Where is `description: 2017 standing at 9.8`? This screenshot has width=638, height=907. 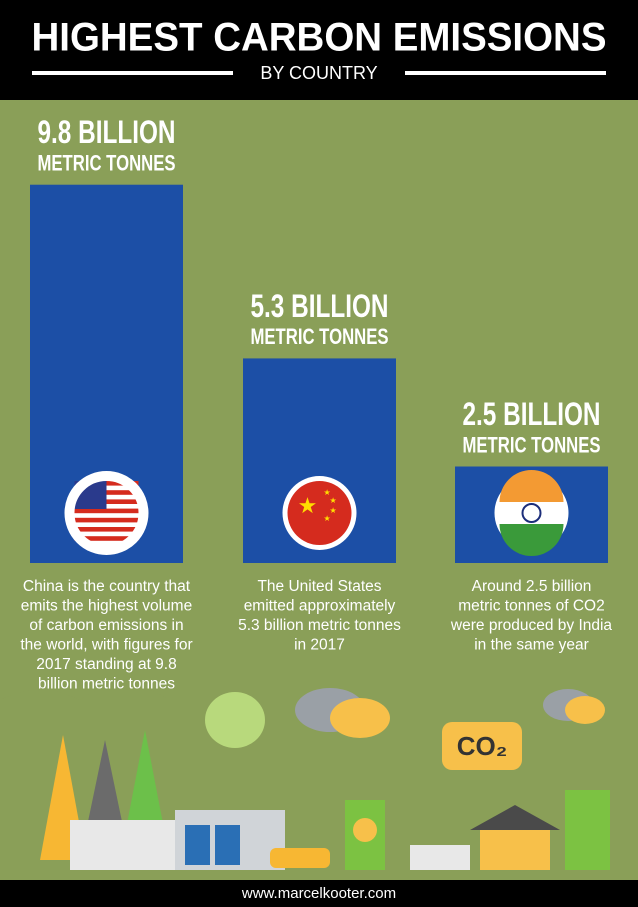
description: 2017 standing at 9.8 is located at coordinates (106, 664).